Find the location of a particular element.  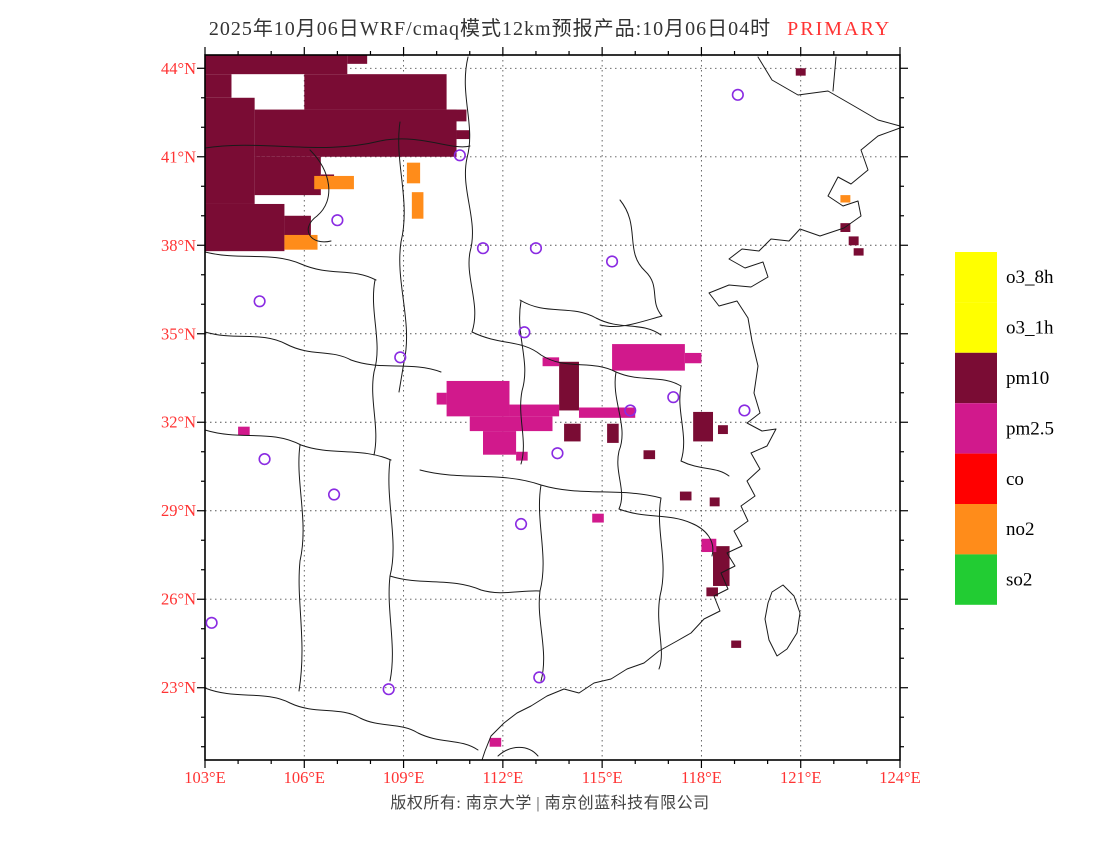

legend-label: o3_1h is located at coordinates (1030, 328).